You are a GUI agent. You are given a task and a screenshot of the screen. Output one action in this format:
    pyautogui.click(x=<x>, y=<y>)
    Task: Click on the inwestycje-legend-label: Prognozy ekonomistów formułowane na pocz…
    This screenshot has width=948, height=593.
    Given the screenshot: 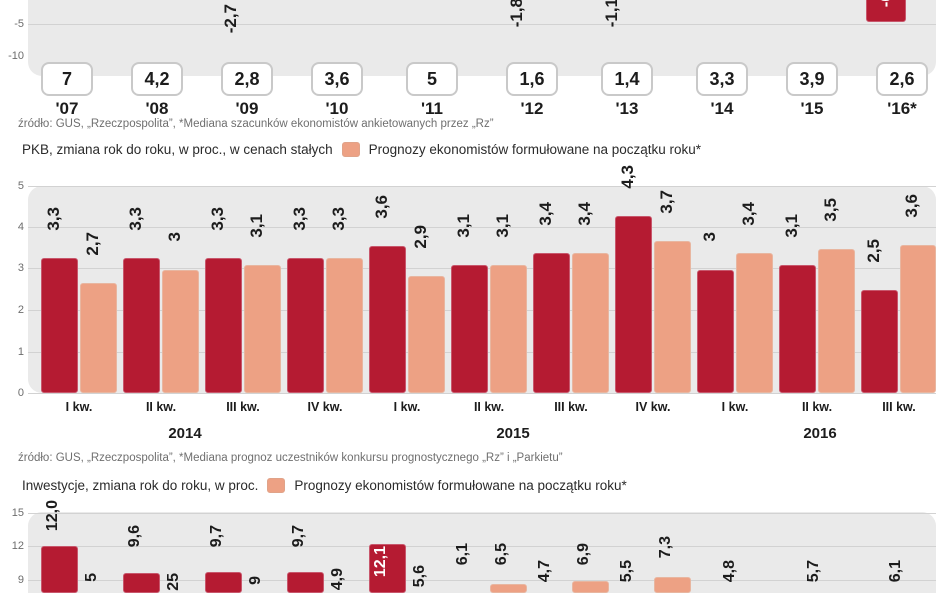 What is the action you would take?
    pyautogui.click(x=460, y=485)
    